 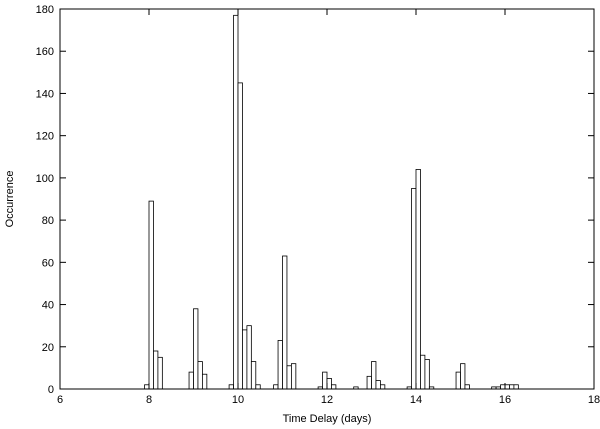 I want to click on x-axis-label: Time Delay (days), so click(x=327, y=419).